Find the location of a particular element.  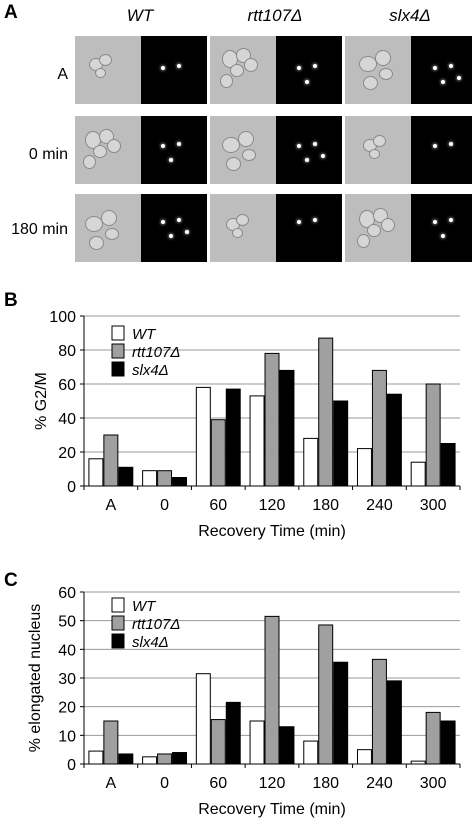

y-tick-label: 40 is located at coordinates (67, 650).